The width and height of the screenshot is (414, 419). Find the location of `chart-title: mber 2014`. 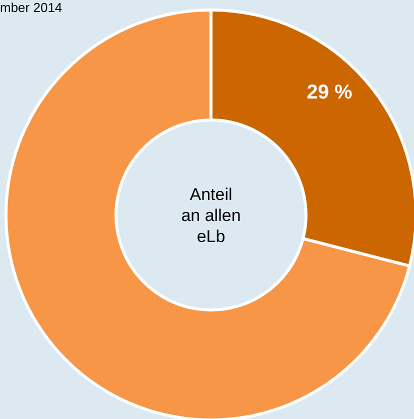

chart-title: mber 2014 is located at coordinates (31, 7).